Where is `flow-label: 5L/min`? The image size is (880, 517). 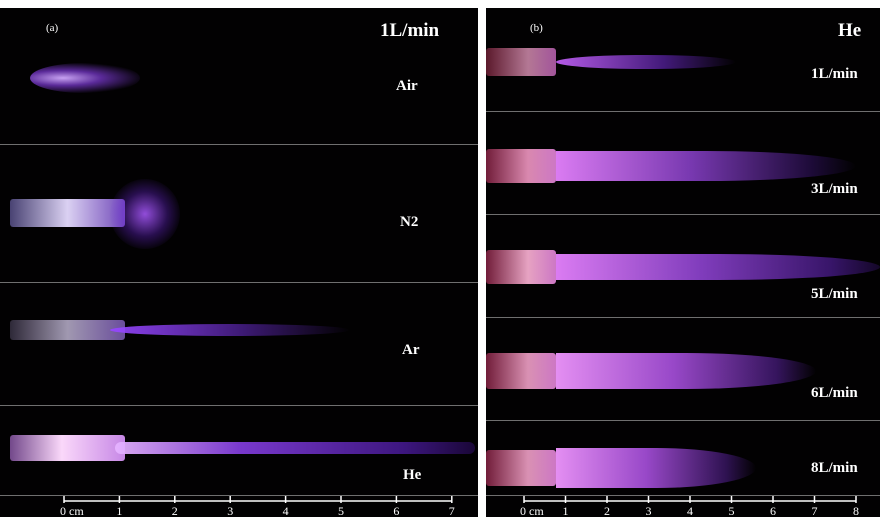
flow-label: 5L/min is located at coordinates (834, 294).